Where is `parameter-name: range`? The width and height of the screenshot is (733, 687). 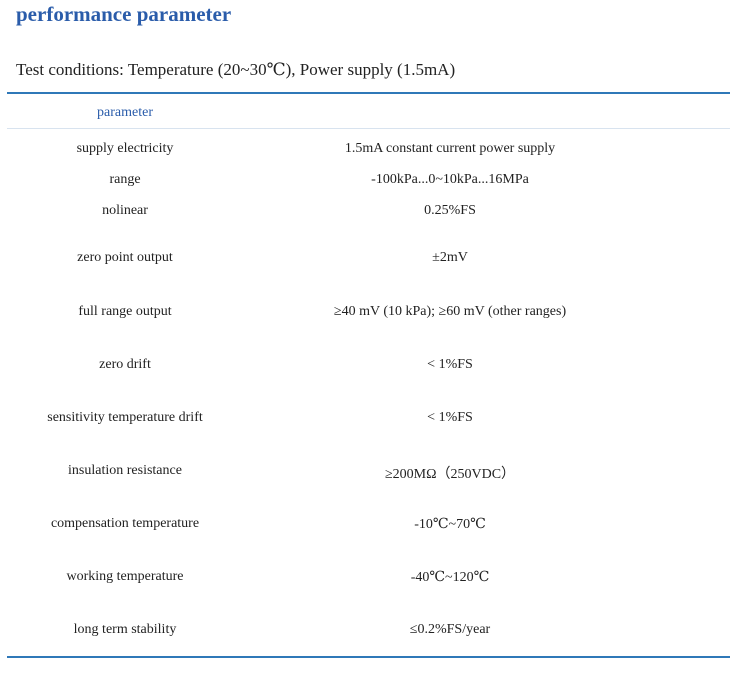
parameter-name: range is located at coordinates (125, 179).